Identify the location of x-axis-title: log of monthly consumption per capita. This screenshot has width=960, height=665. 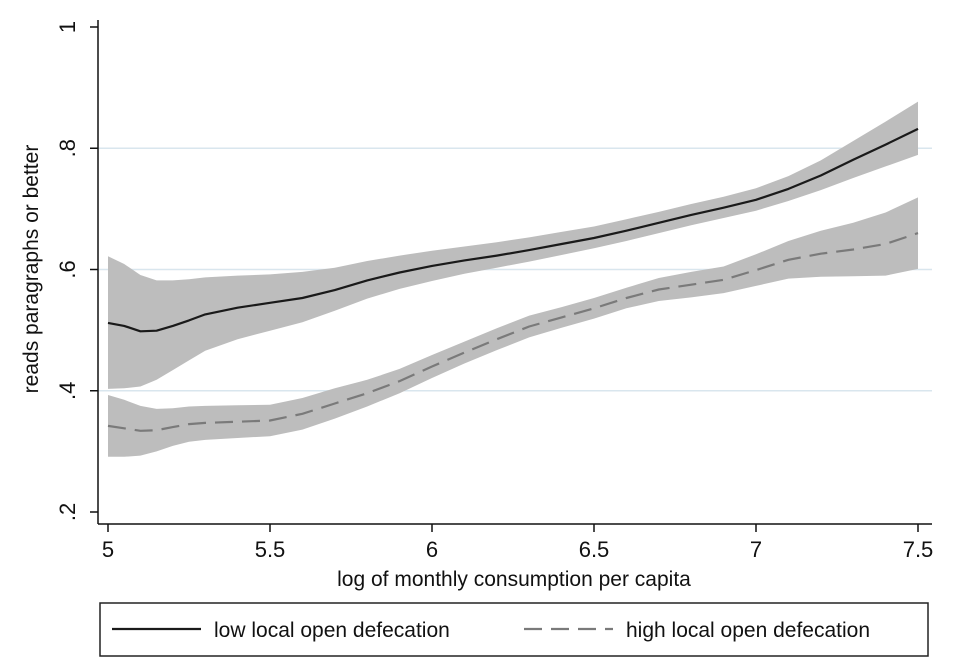
(514, 579).